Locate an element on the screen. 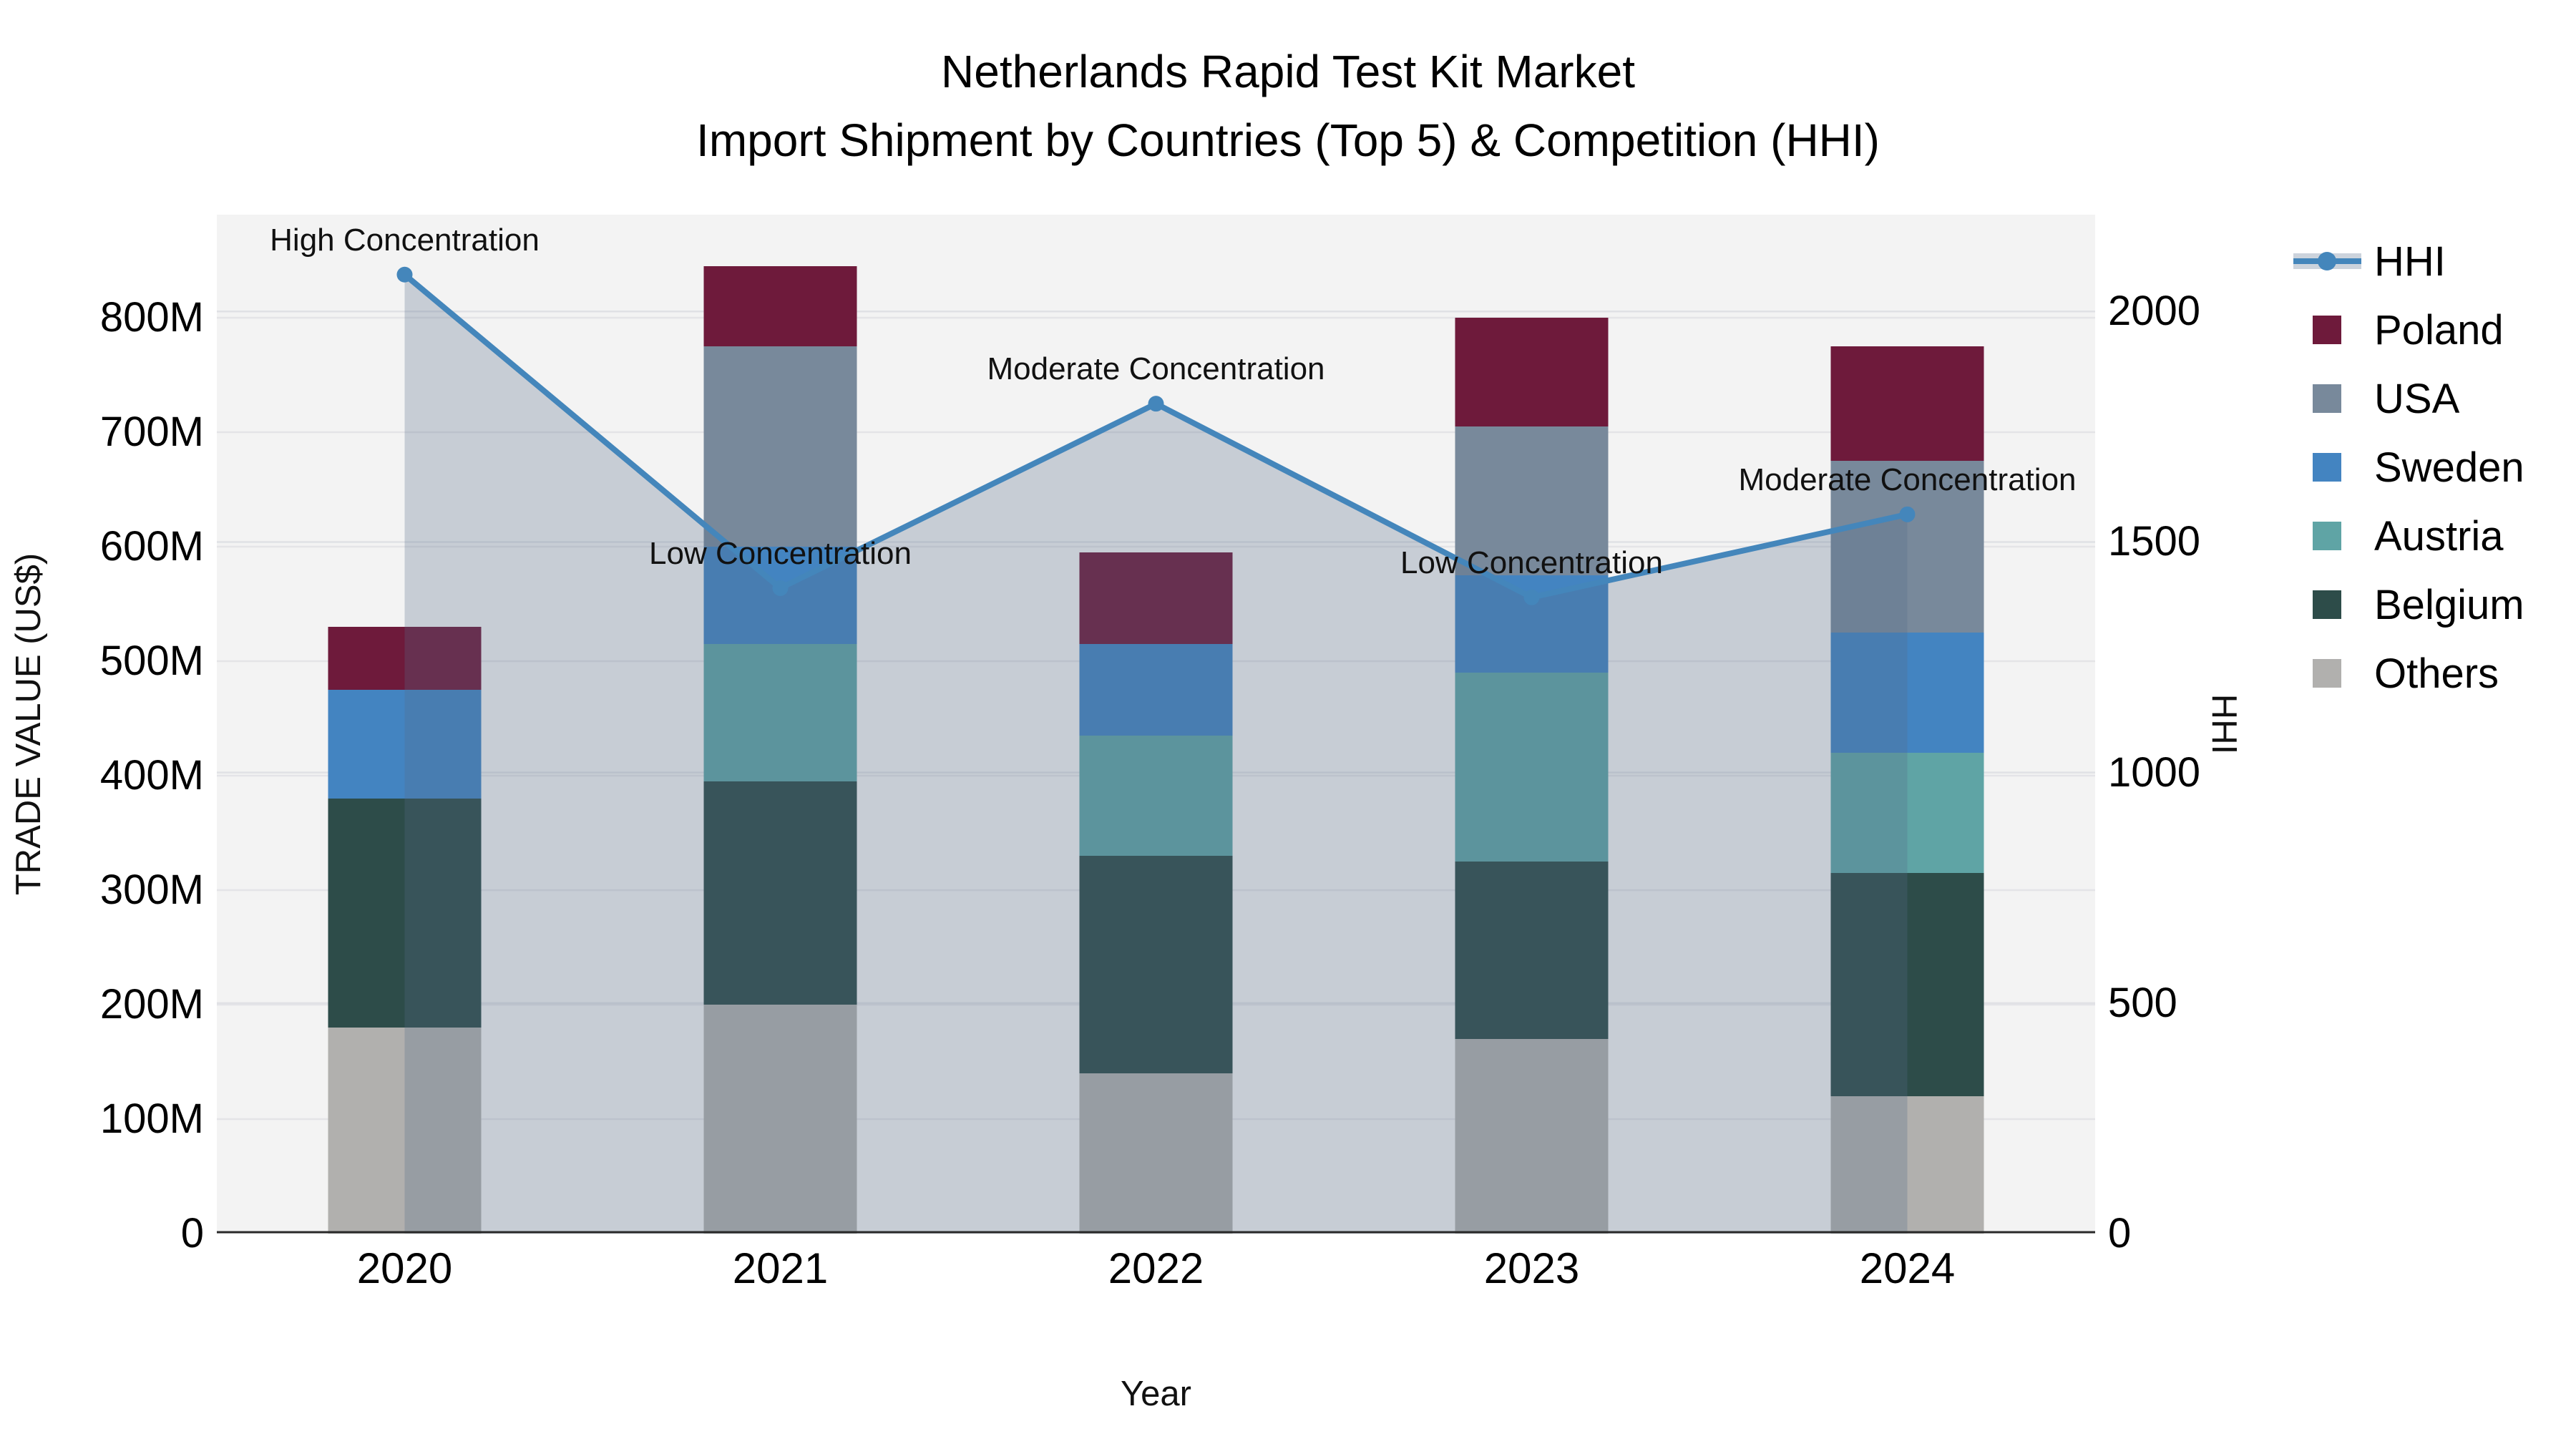 The width and height of the screenshot is (2576, 1449). bar-others-2023 is located at coordinates (1532, 1136).